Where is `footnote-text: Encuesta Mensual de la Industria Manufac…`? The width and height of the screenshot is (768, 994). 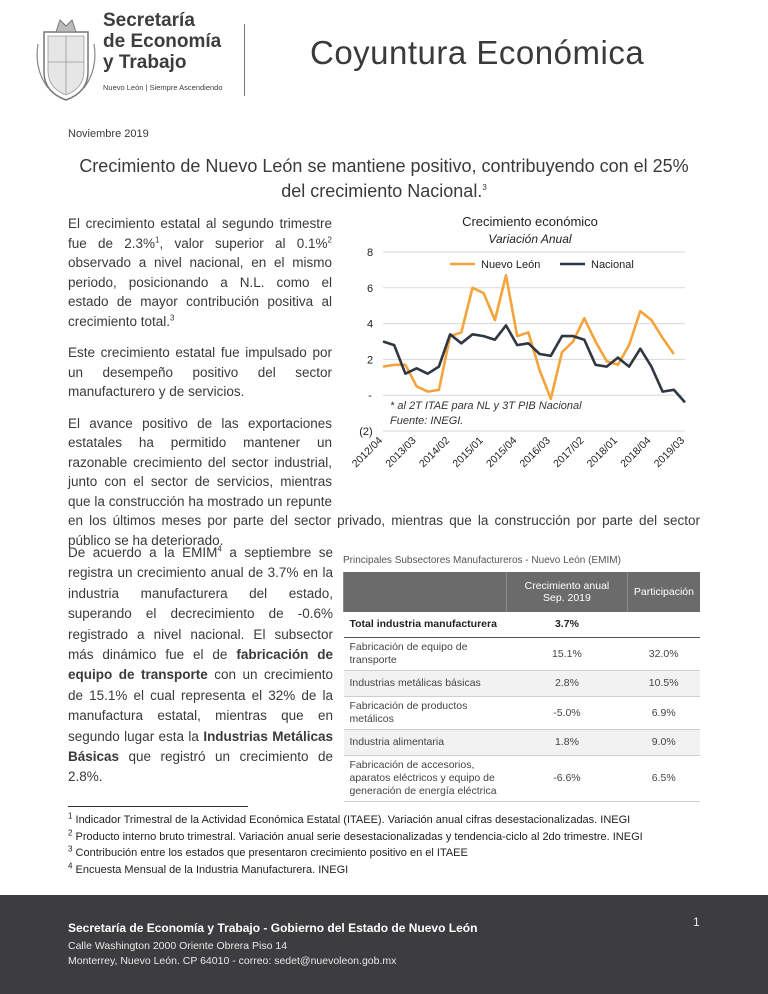 footnote-text: Encuesta Mensual de la Industria Manufac… is located at coordinates (210, 869).